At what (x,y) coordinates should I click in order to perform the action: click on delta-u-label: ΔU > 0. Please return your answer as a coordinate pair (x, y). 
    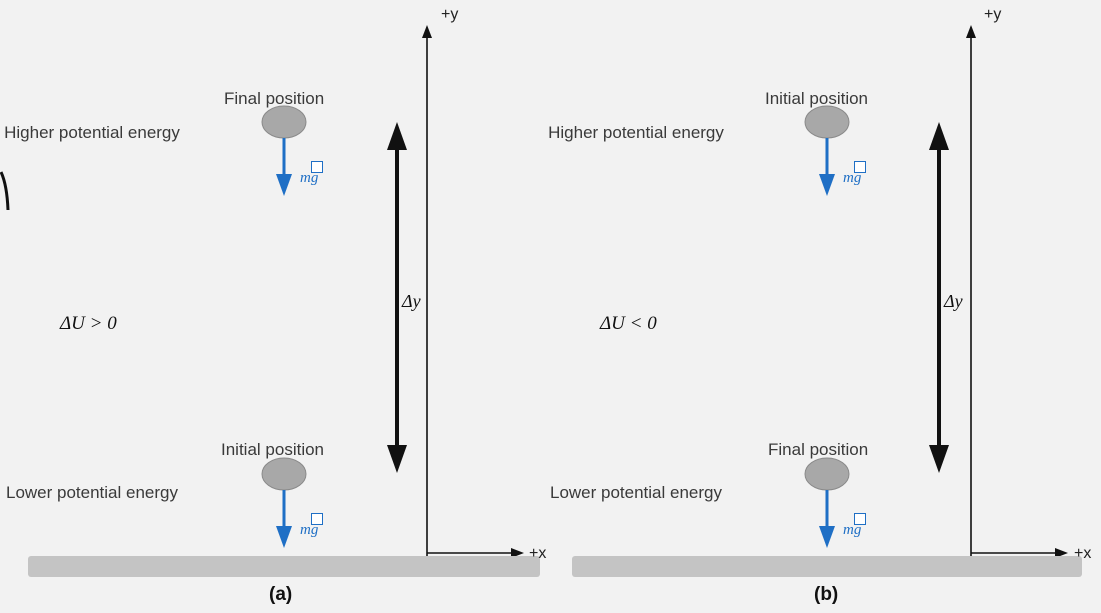
    Looking at the image, I should click on (88, 323).